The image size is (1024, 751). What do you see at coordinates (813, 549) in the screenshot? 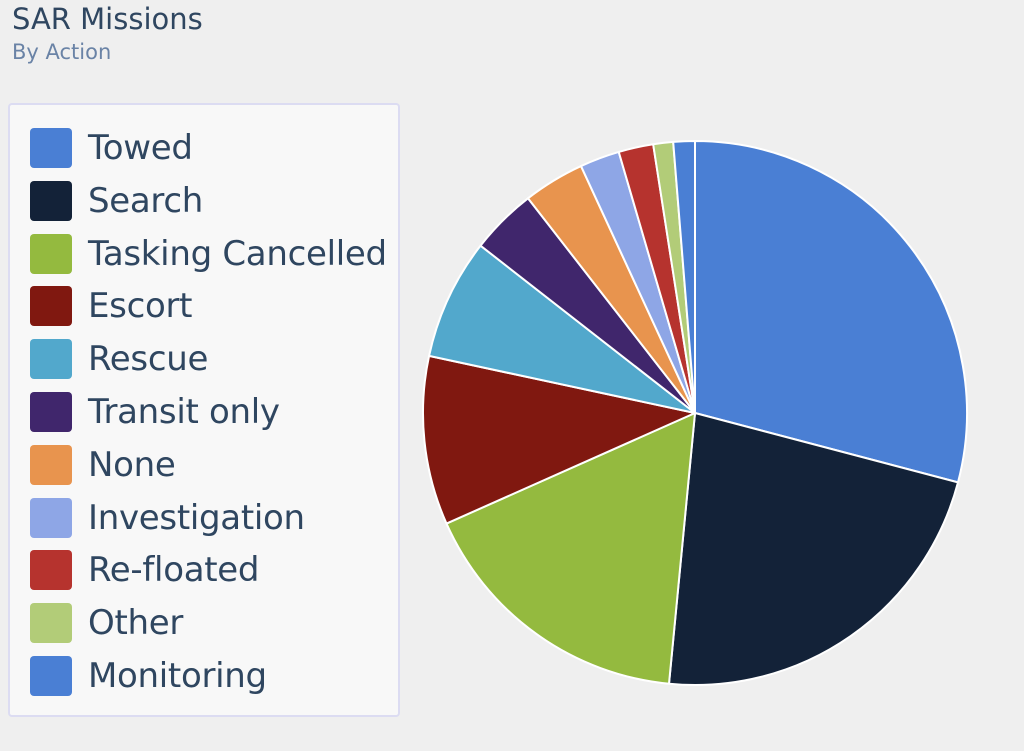
I see `pie-slice-search` at bounding box center [813, 549].